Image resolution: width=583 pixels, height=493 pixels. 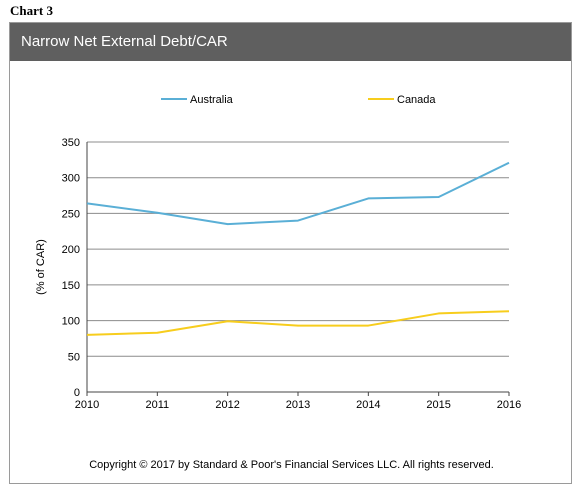 What do you see at coordinates (71, 286) in the screenshot?
I see `y-tick-label-150: 150` at bounding box center [71, 286].